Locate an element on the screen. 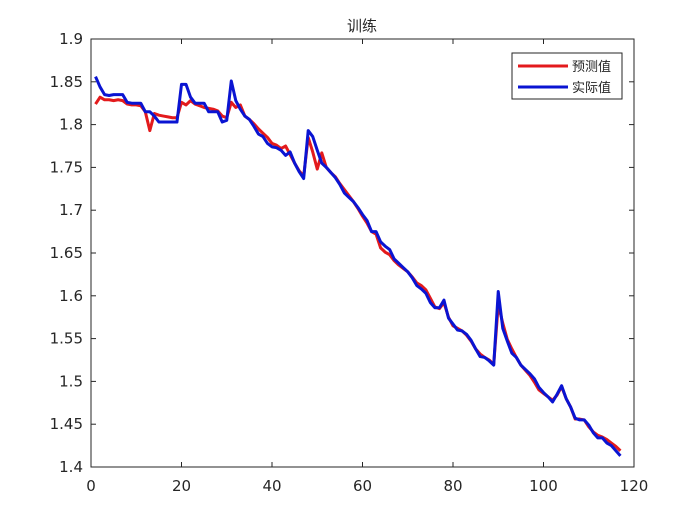 The height and width of the screenshot is (525, 700). legend-box is located at coordinates (567, 76).